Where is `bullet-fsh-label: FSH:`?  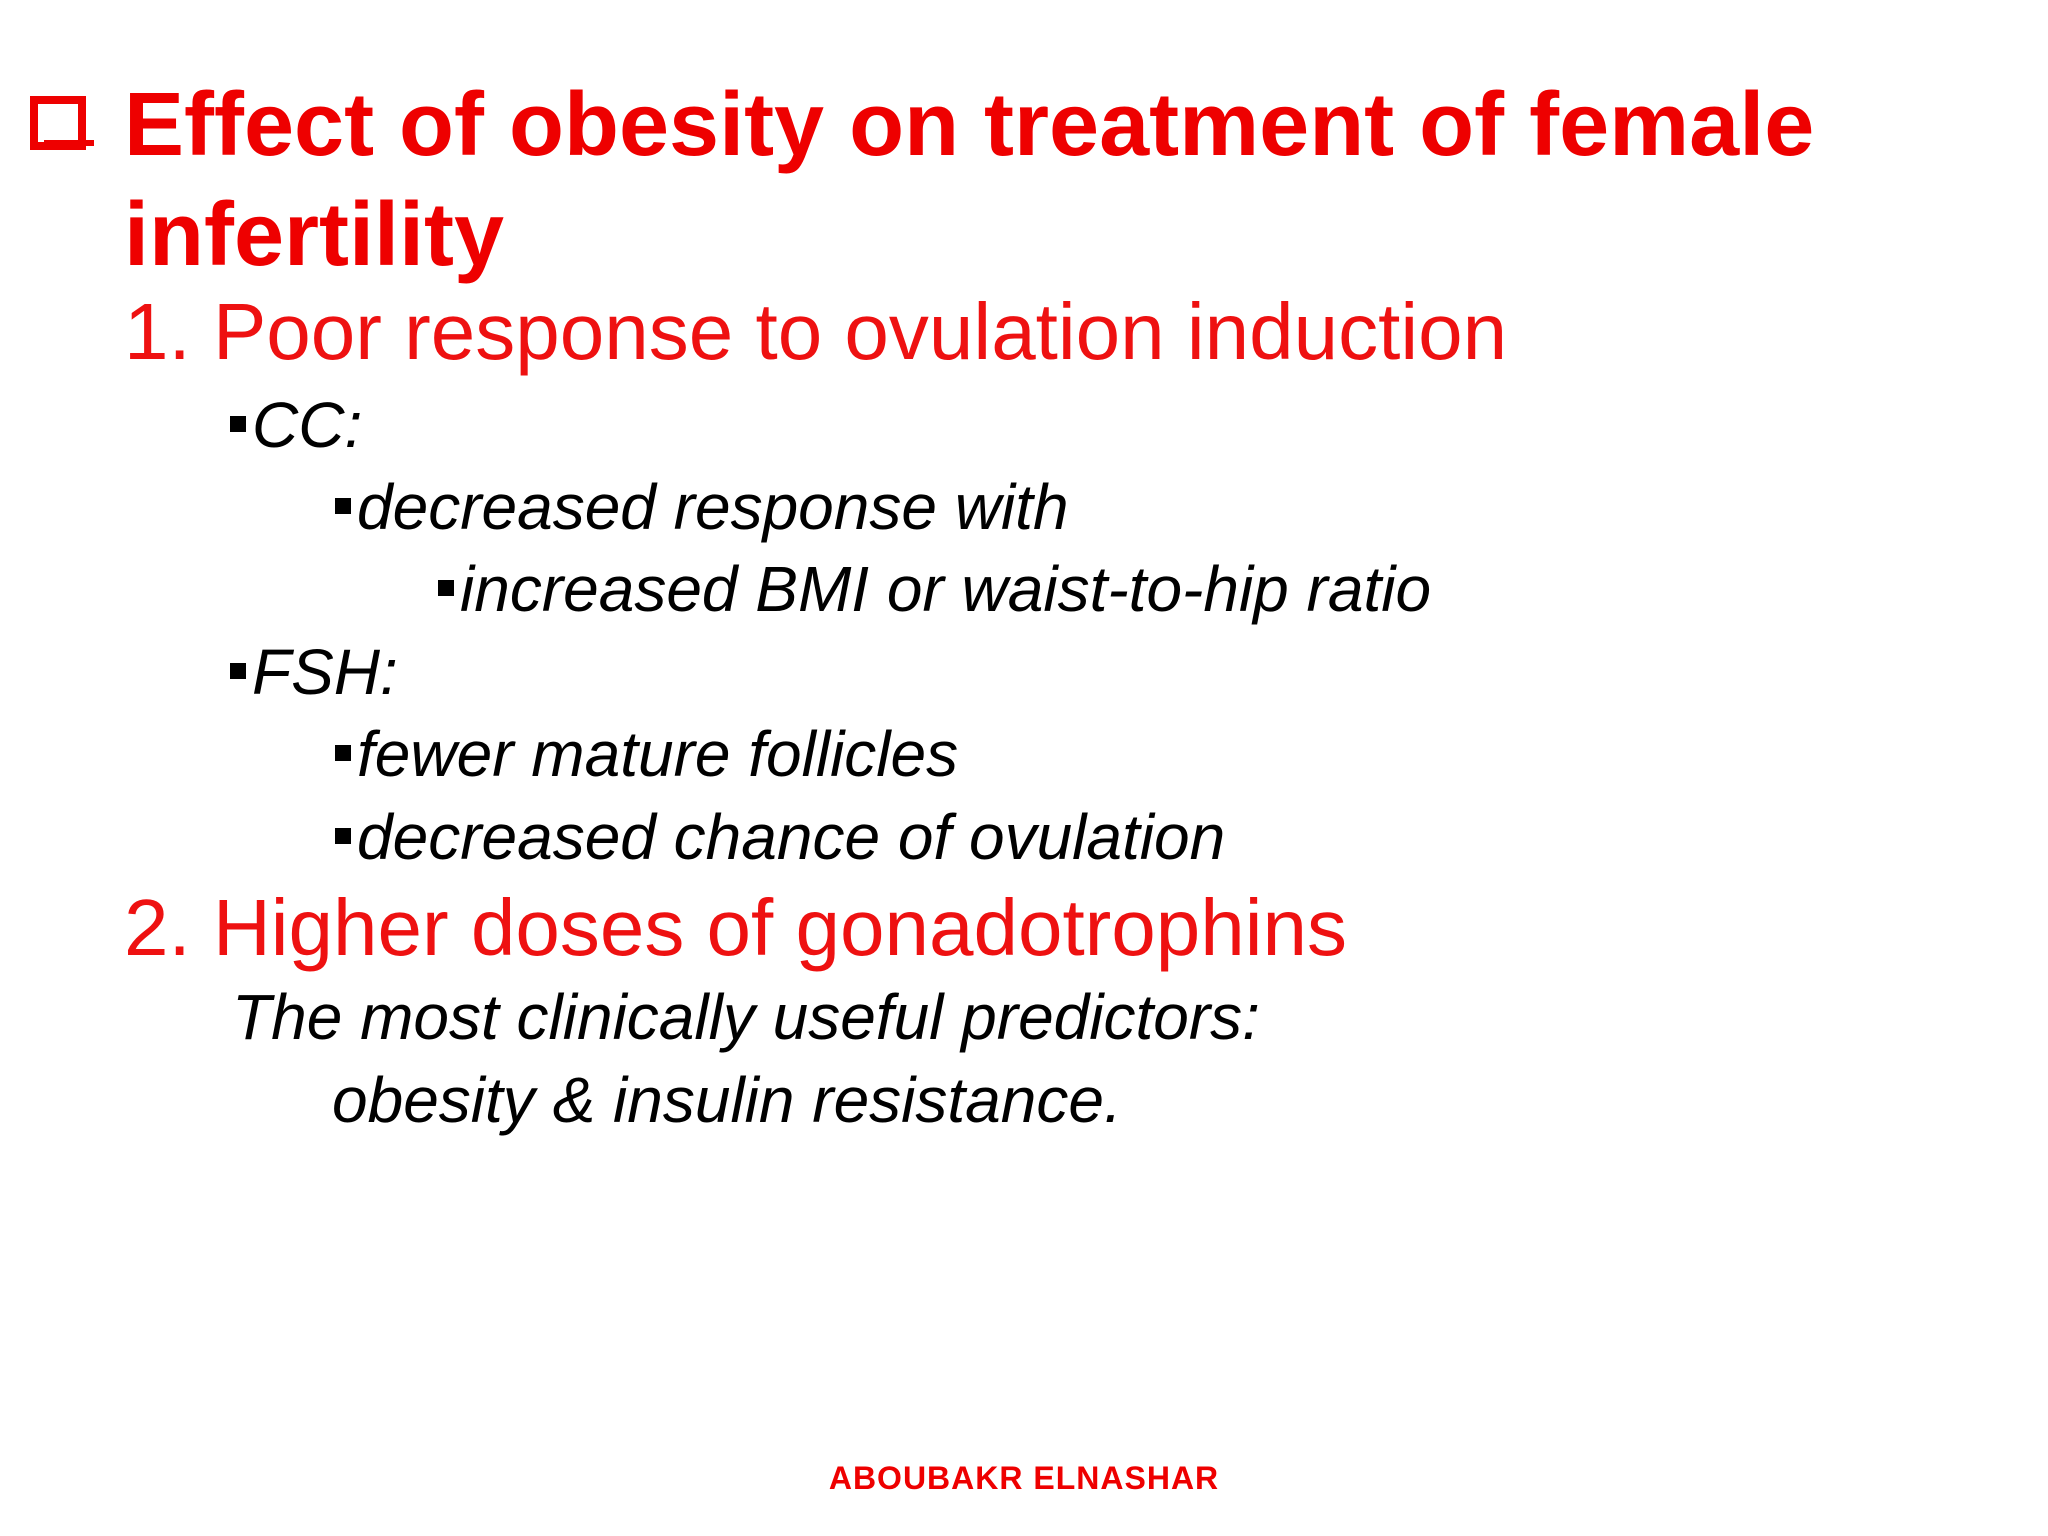 bullet-fsh-label: FSH: is located at coordinates (325, 672).